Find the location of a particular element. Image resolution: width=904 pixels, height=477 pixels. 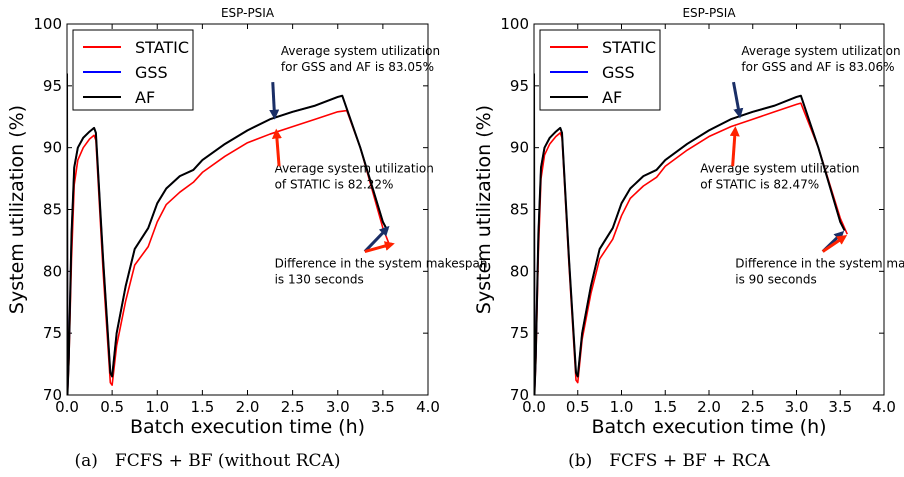

annotation-text: of STATIC is 82.47% is located at coordinates (759, 184).